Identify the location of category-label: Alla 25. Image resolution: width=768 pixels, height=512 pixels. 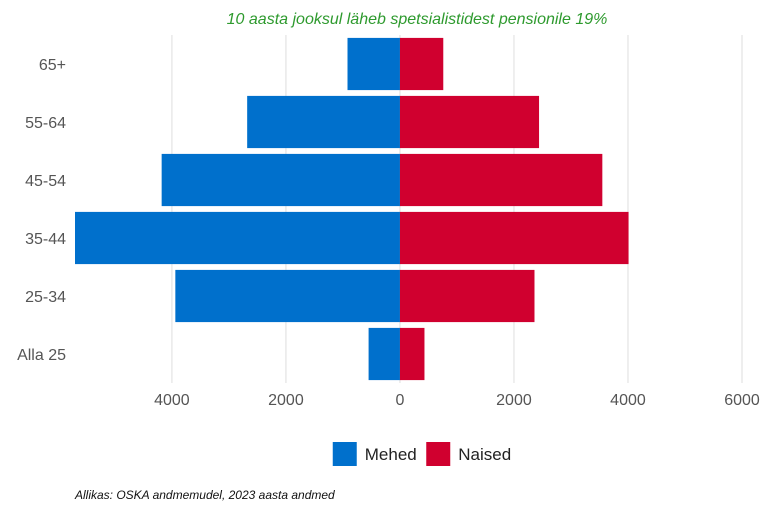
(41, 355).